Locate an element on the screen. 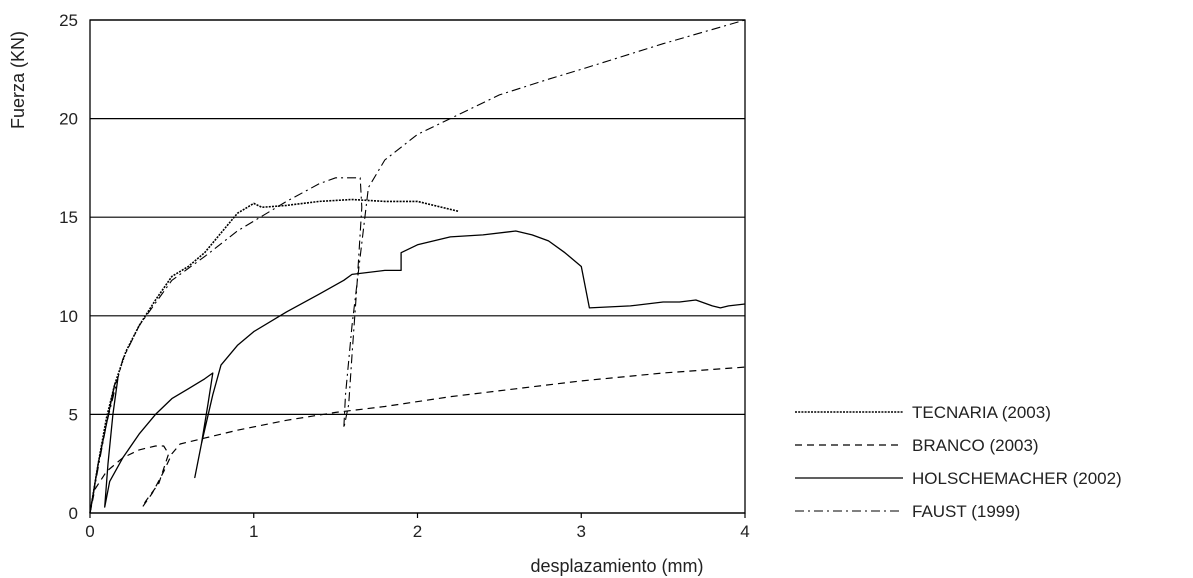 Image resolution: width=1193 pixels, height=578 pixels. x-tick-label-0: 0 is located at coordinates (89, 531).